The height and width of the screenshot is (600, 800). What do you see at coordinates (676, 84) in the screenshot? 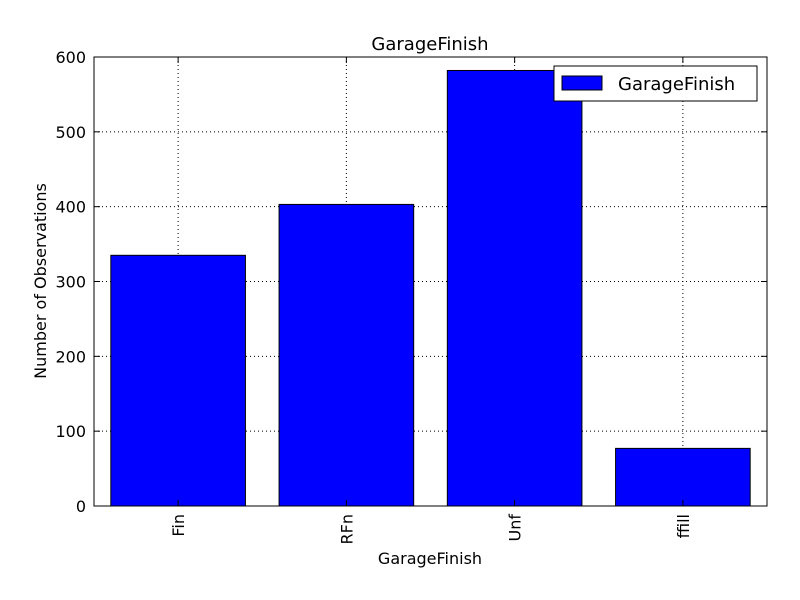
I see `legend-label: GarageFinish` at bounding box center [676, 84].